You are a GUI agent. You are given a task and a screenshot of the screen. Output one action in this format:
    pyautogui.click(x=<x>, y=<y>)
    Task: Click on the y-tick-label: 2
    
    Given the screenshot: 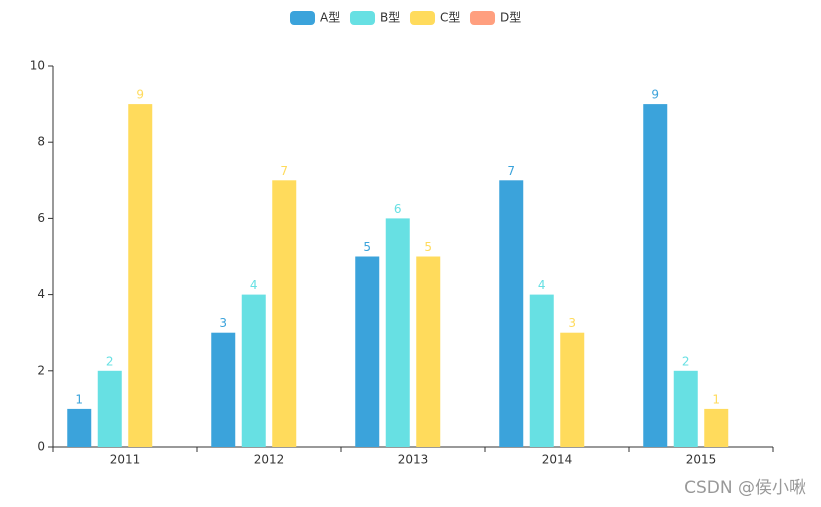 What is the action you would take?
    pyautogui.click(x=41, y=370)
    